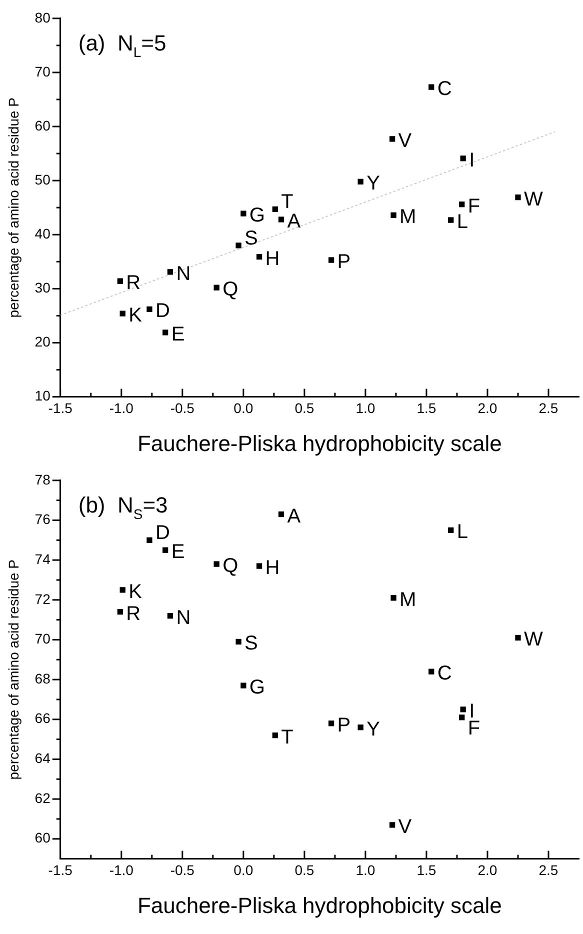 This screenshot has width=583, height=934. I want to click on y-tick-label: 40, so click(42, 233).